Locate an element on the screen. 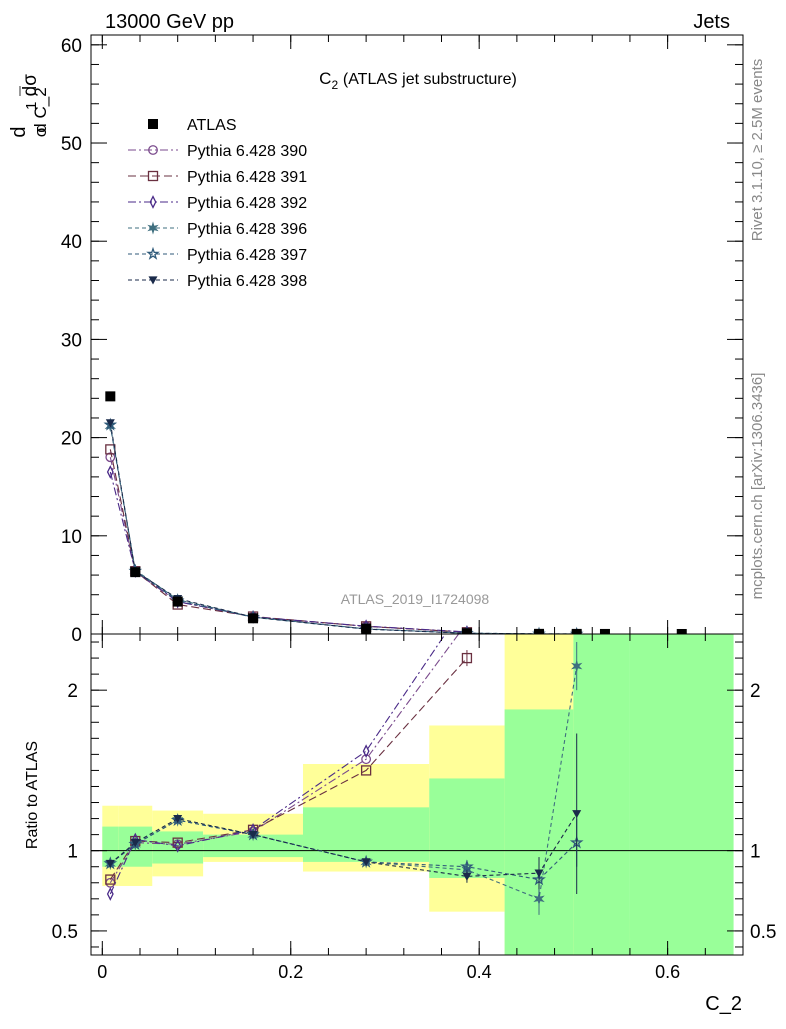  ratio-y-tick-label: 2 is located at coordinates (72, 691).